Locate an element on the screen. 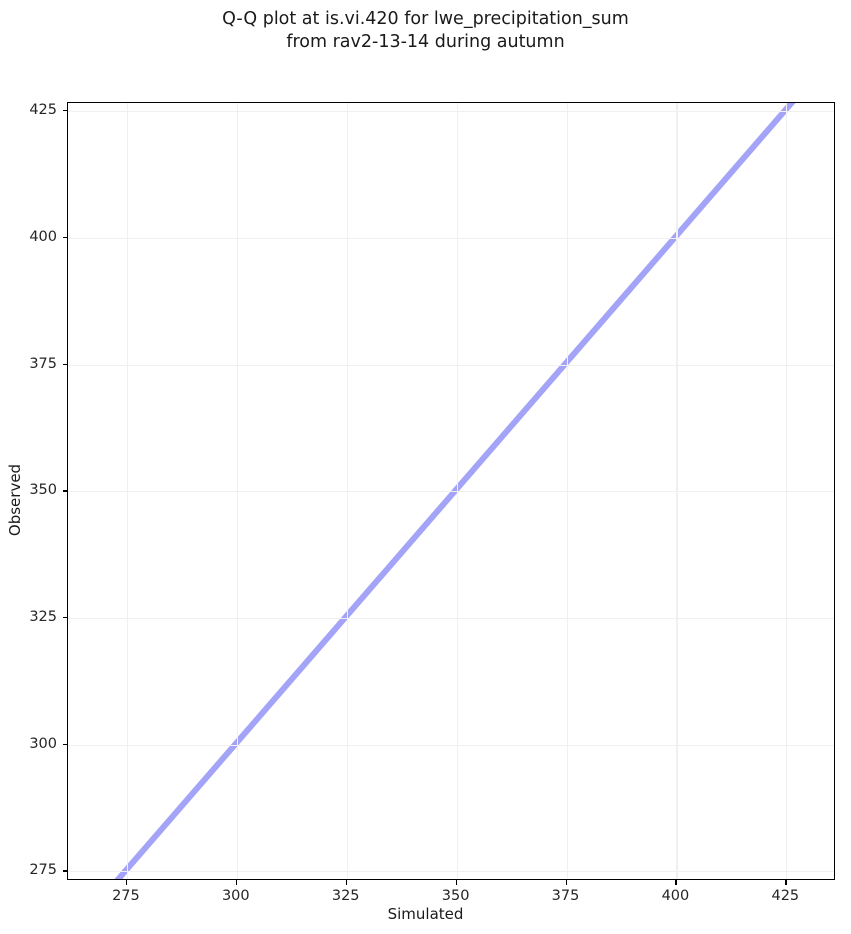 The height and width of the screenshot is (934, 851). y-axis-label: Observed is located at coordinates (15, 500).